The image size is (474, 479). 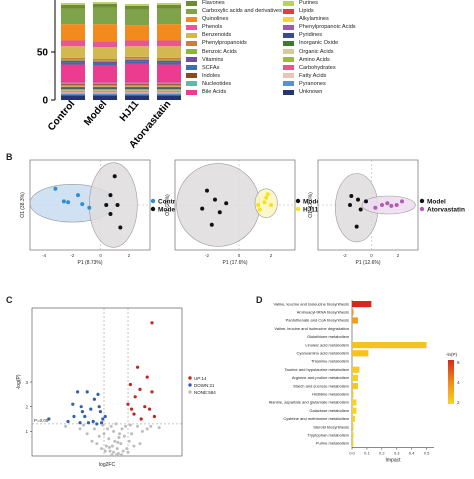 What do you see at coordinates (219, 51) in the screenshot?
I see `legend-label: Benzoic Acids` at bounding box center [219, 51].